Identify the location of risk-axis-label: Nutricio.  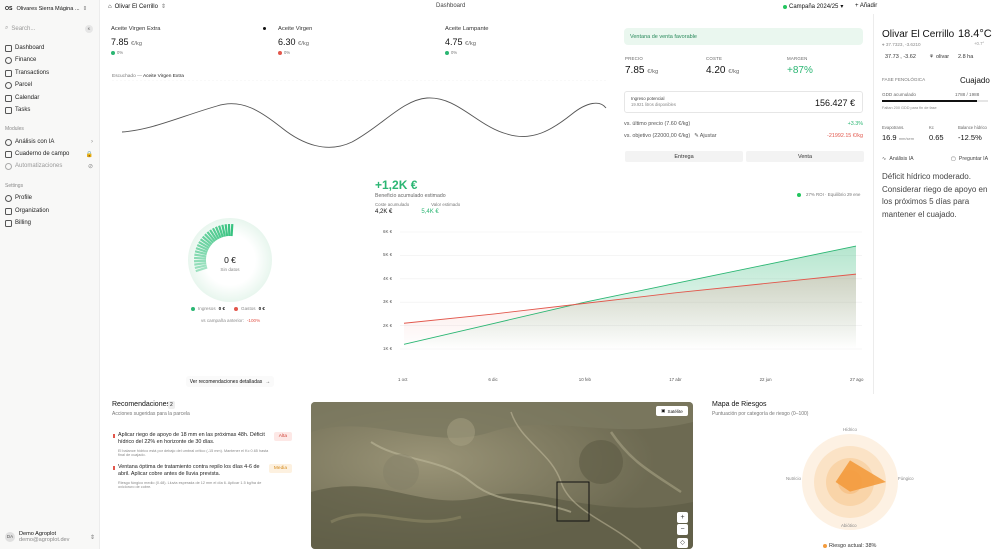
(793, 478).